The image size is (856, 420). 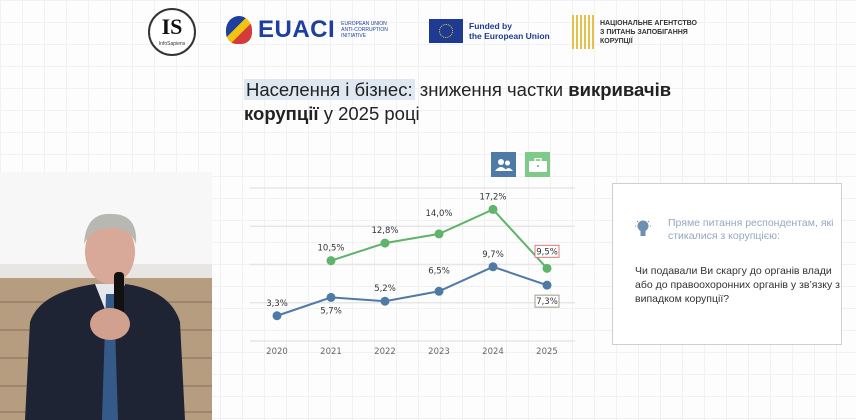 What do you see at coordinates (331, 311) in the screenshot?
I see `population-data-label: 5,7%` at bounding box center [331, 311].